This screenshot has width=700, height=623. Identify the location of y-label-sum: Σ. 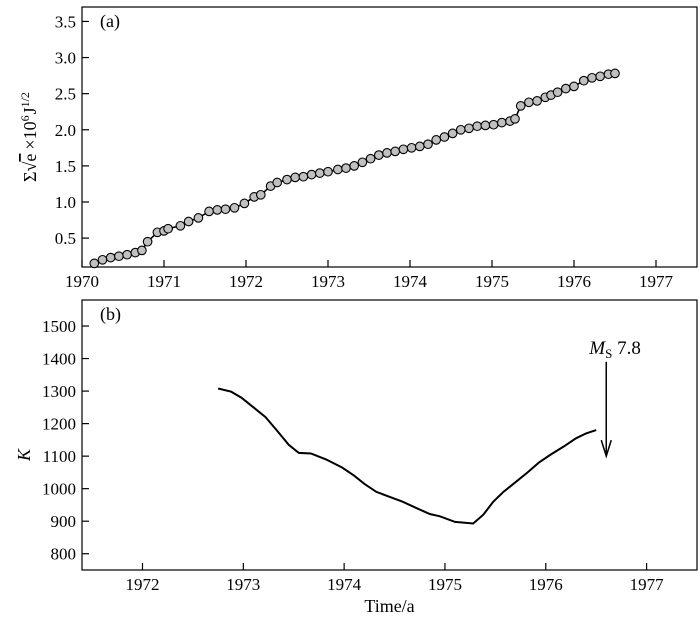
(30, 176).